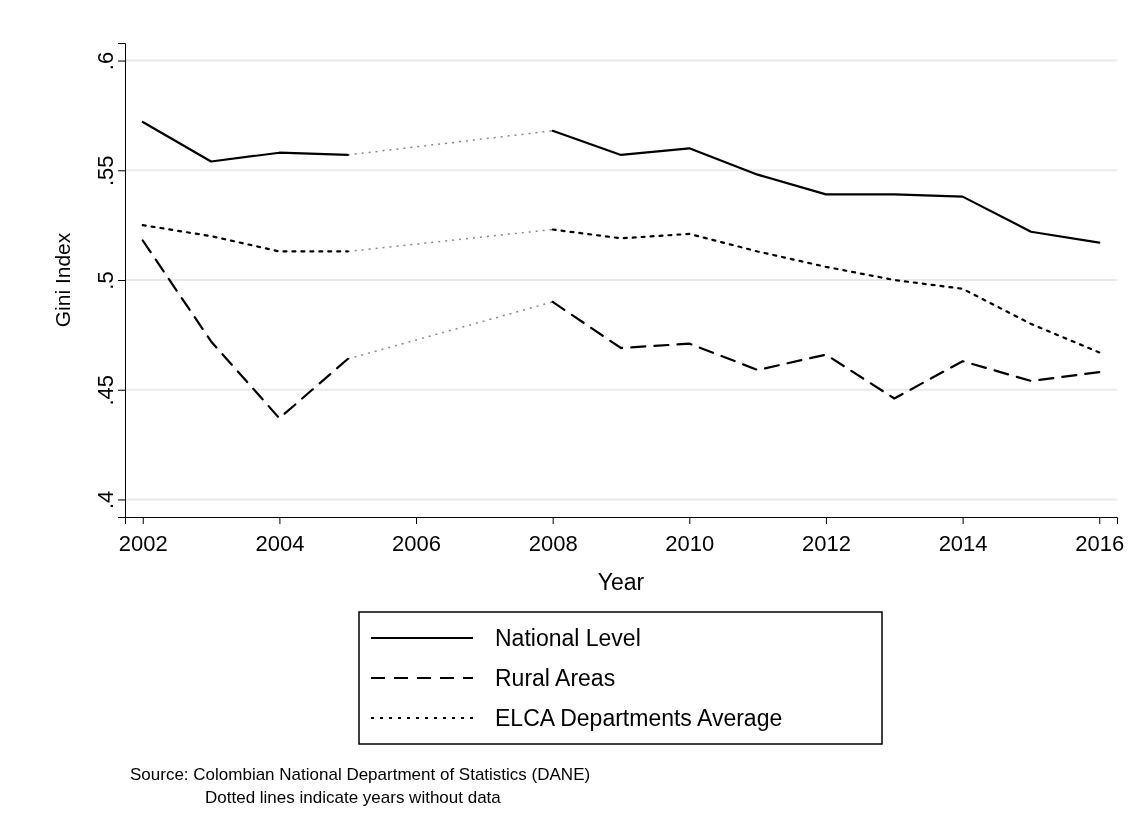 The height and width of the screenshot is (833, 1137). What do you see at coordinates (621, 582) in the screenshot?
I see `x-axis-title: Year` at bounding box center [621, 582].